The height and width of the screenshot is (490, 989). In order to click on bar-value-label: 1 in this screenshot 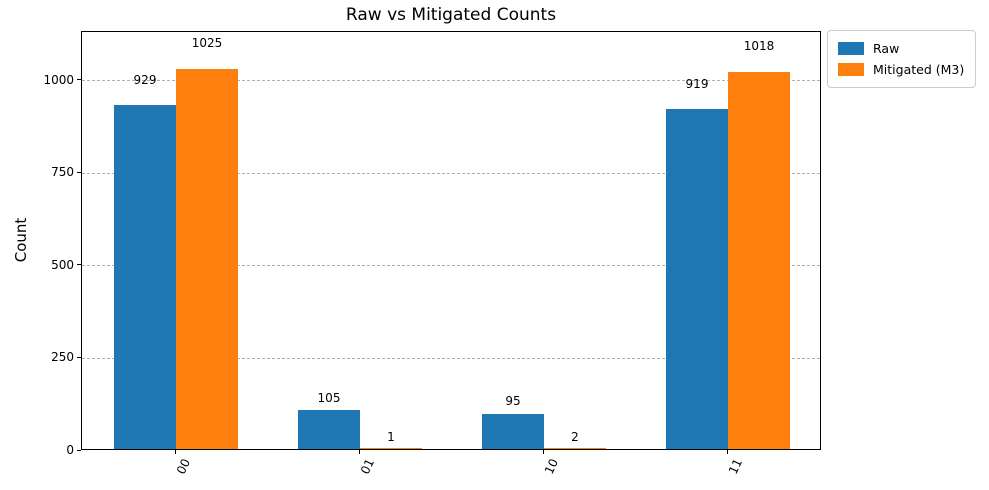, I will do `click(391, 436)`.